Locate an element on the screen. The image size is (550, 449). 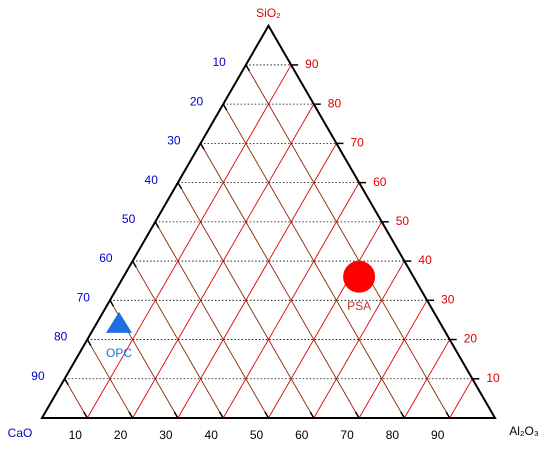
sio2-tick-label: 70 is located at coordinates (357, 143).